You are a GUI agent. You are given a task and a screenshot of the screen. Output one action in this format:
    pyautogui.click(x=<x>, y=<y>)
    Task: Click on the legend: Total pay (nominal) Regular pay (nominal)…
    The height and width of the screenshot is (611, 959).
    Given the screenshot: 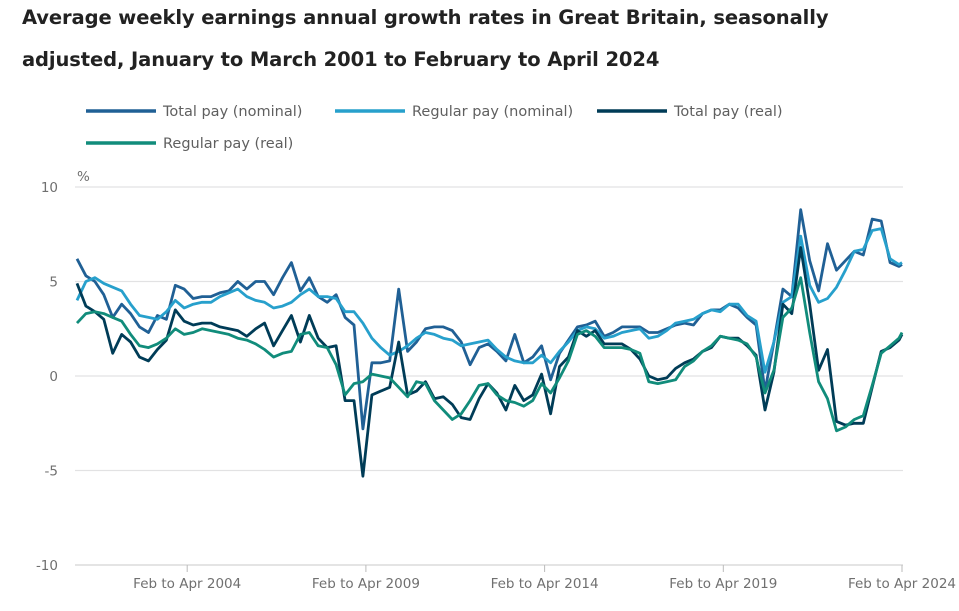 What is the action you would take?
    pyautogui.click(x=434, y=128)
    